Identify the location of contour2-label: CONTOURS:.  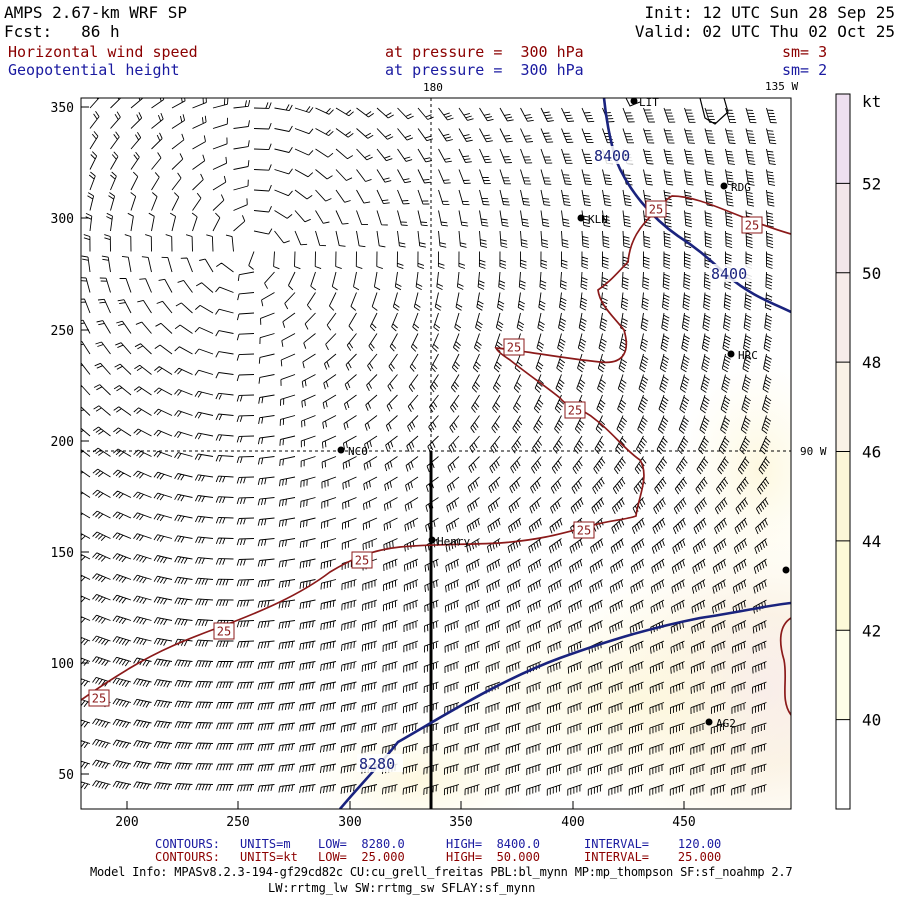
(188, 857).